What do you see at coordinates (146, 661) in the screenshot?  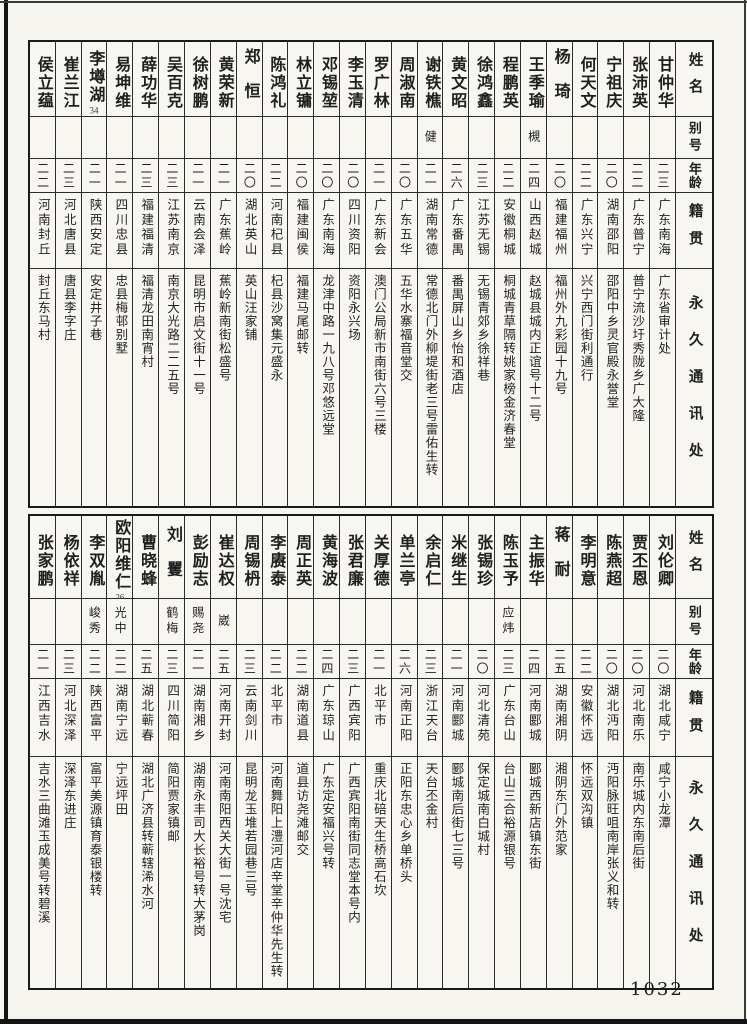 I see `person-age: 二五` at bounding box center [146, 661].